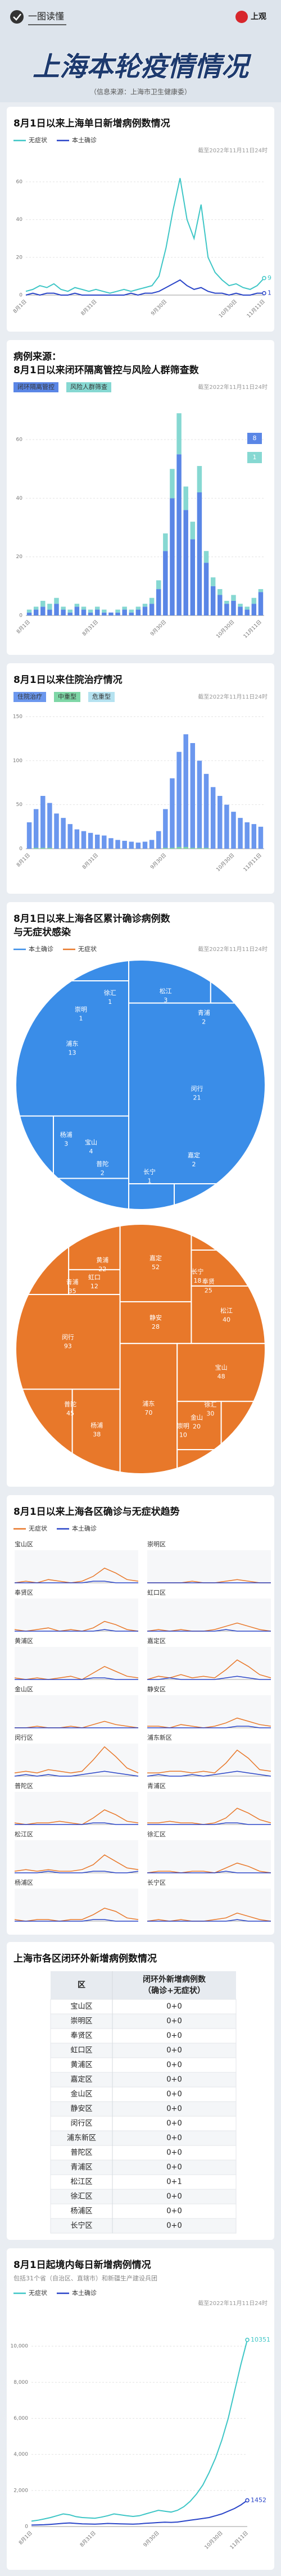 This screenshot has width=281, height=2576. I want to click on cell-value: 35, so click(72, 1290).